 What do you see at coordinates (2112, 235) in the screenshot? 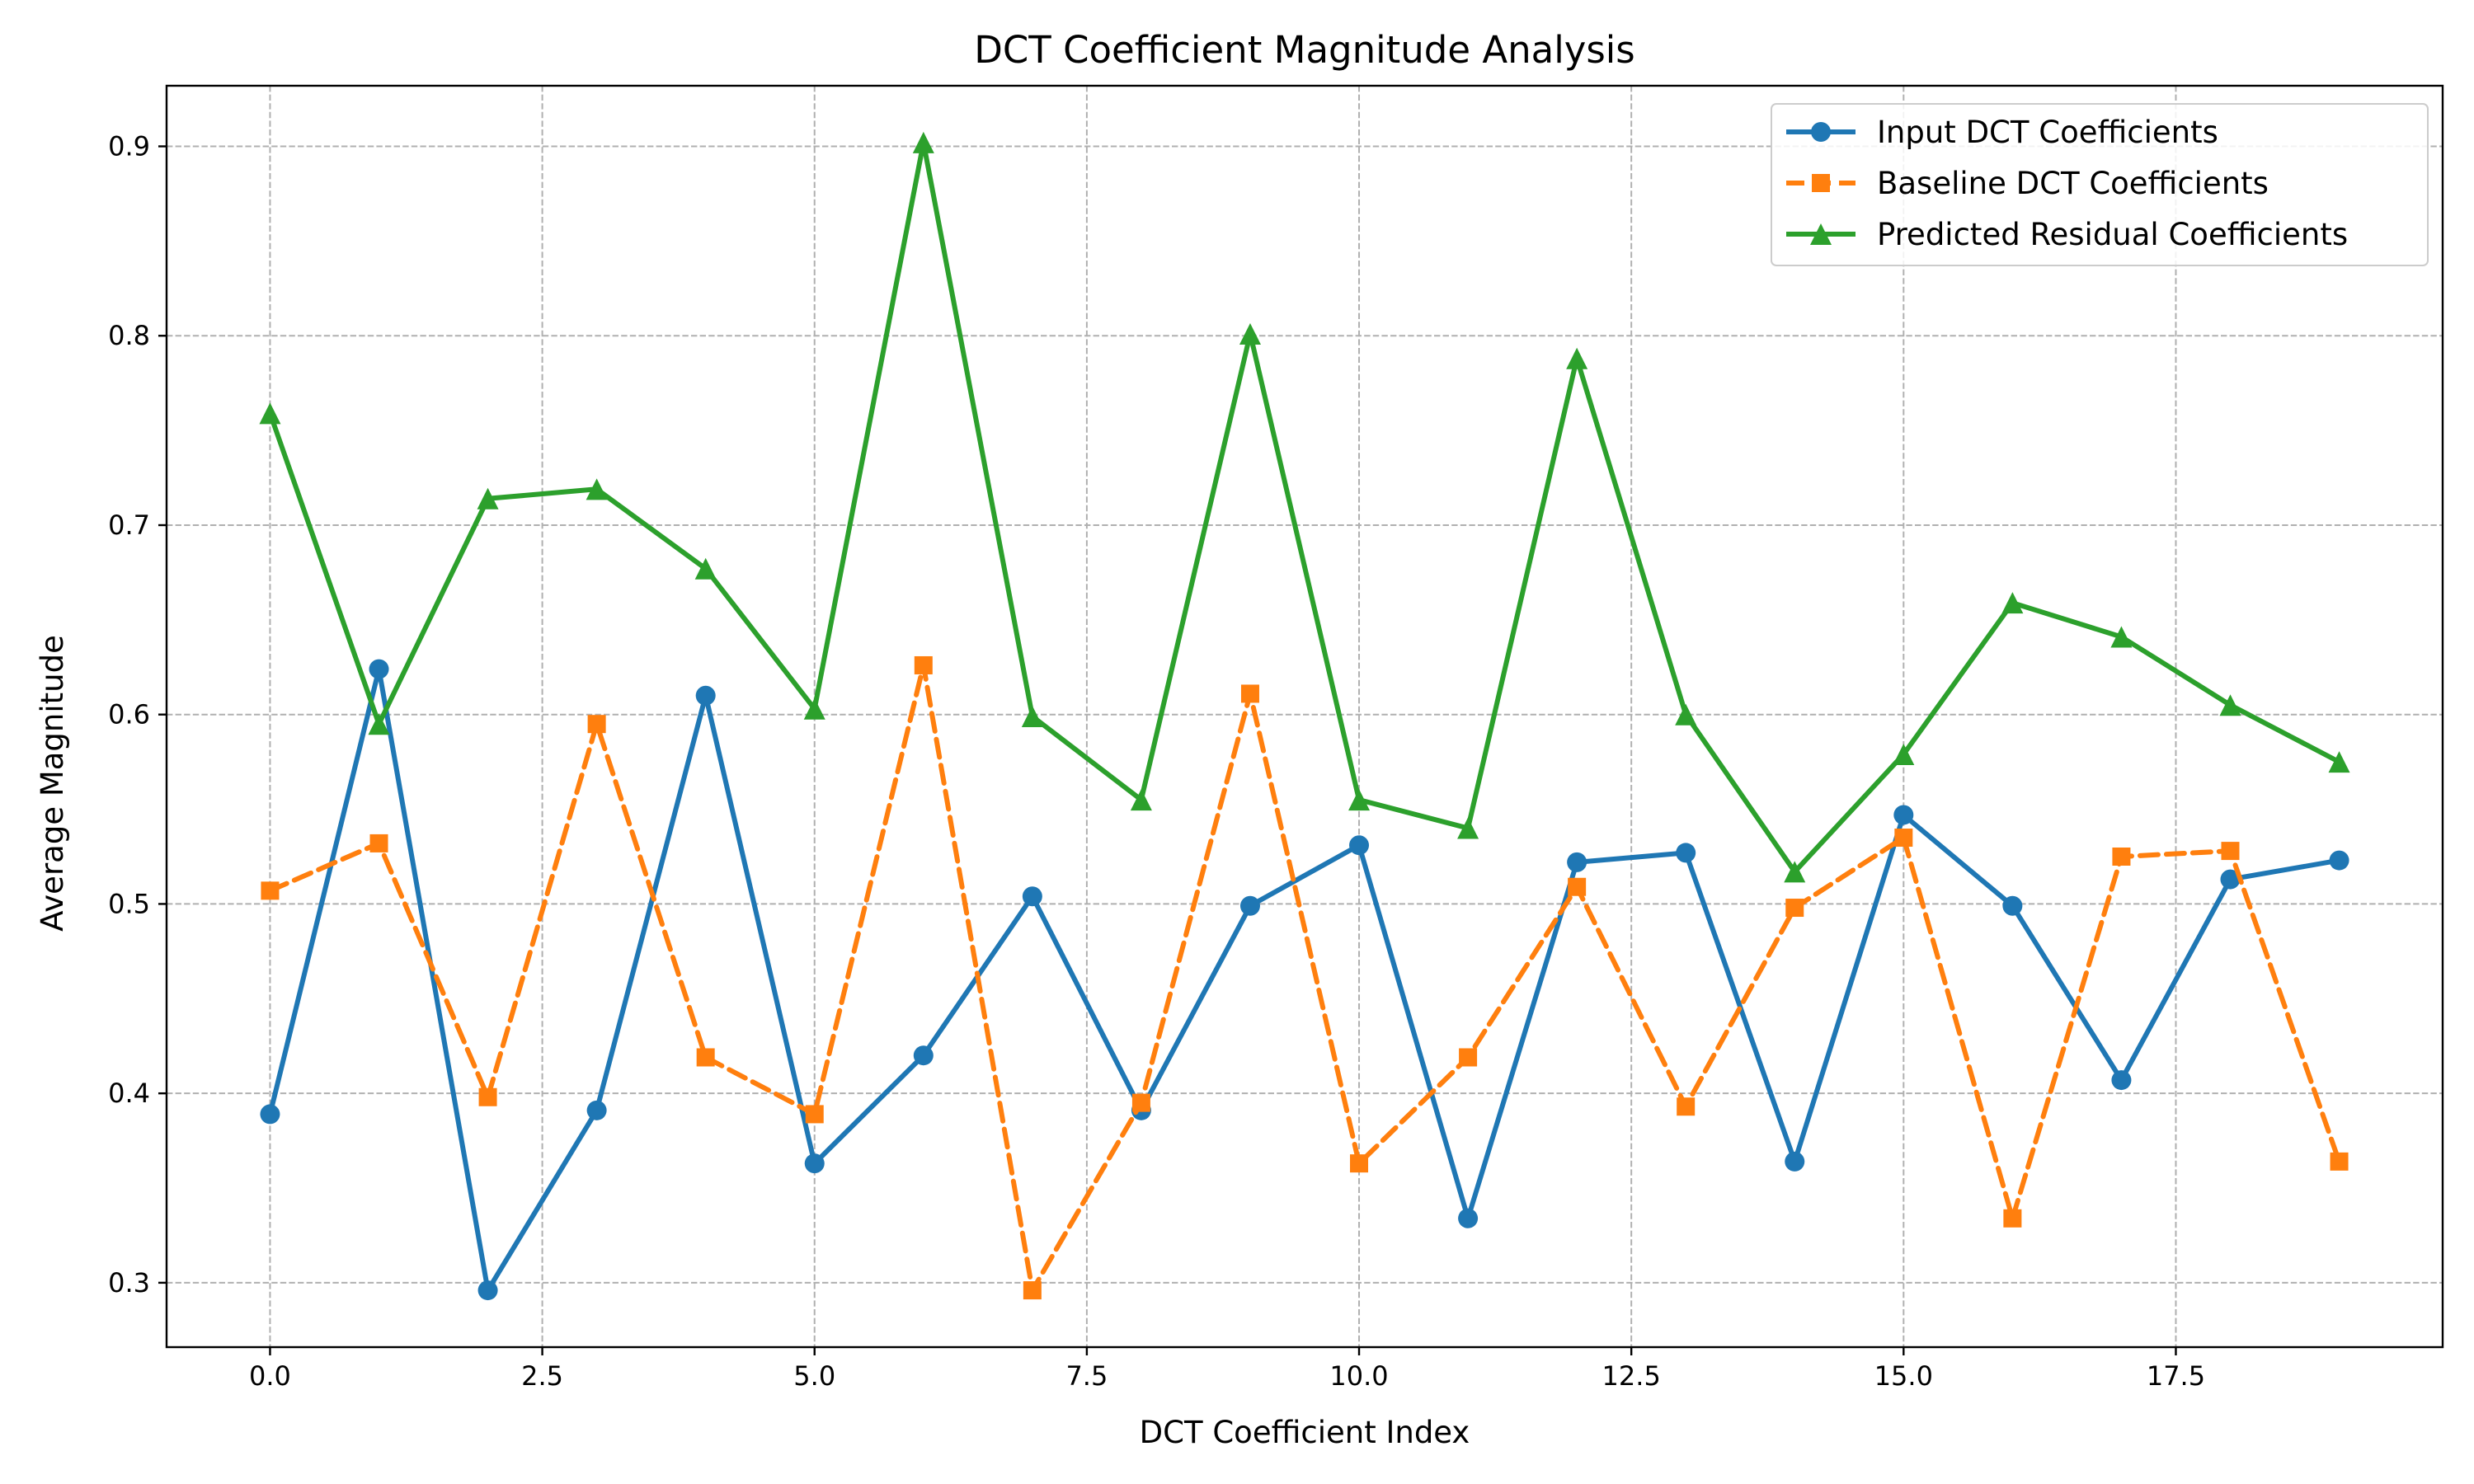
I see `legend-label: Predicted Residual Coefficients` at bounding box center [2112, 235].